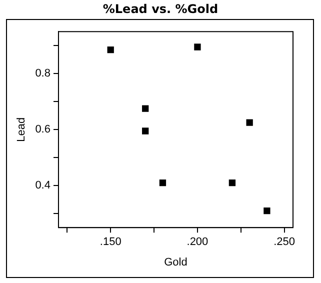  I want to click on y-tick-label: 0.6, so click(42, 130).